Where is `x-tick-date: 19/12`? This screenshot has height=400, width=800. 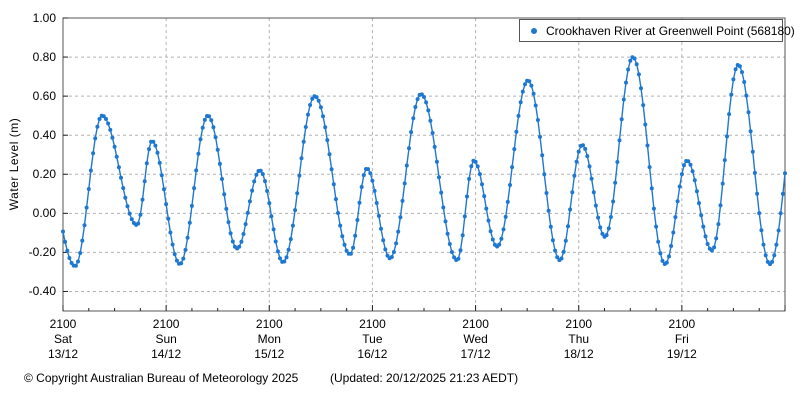
x-tick-date: 19/12 is located at coordinates (681, 354).